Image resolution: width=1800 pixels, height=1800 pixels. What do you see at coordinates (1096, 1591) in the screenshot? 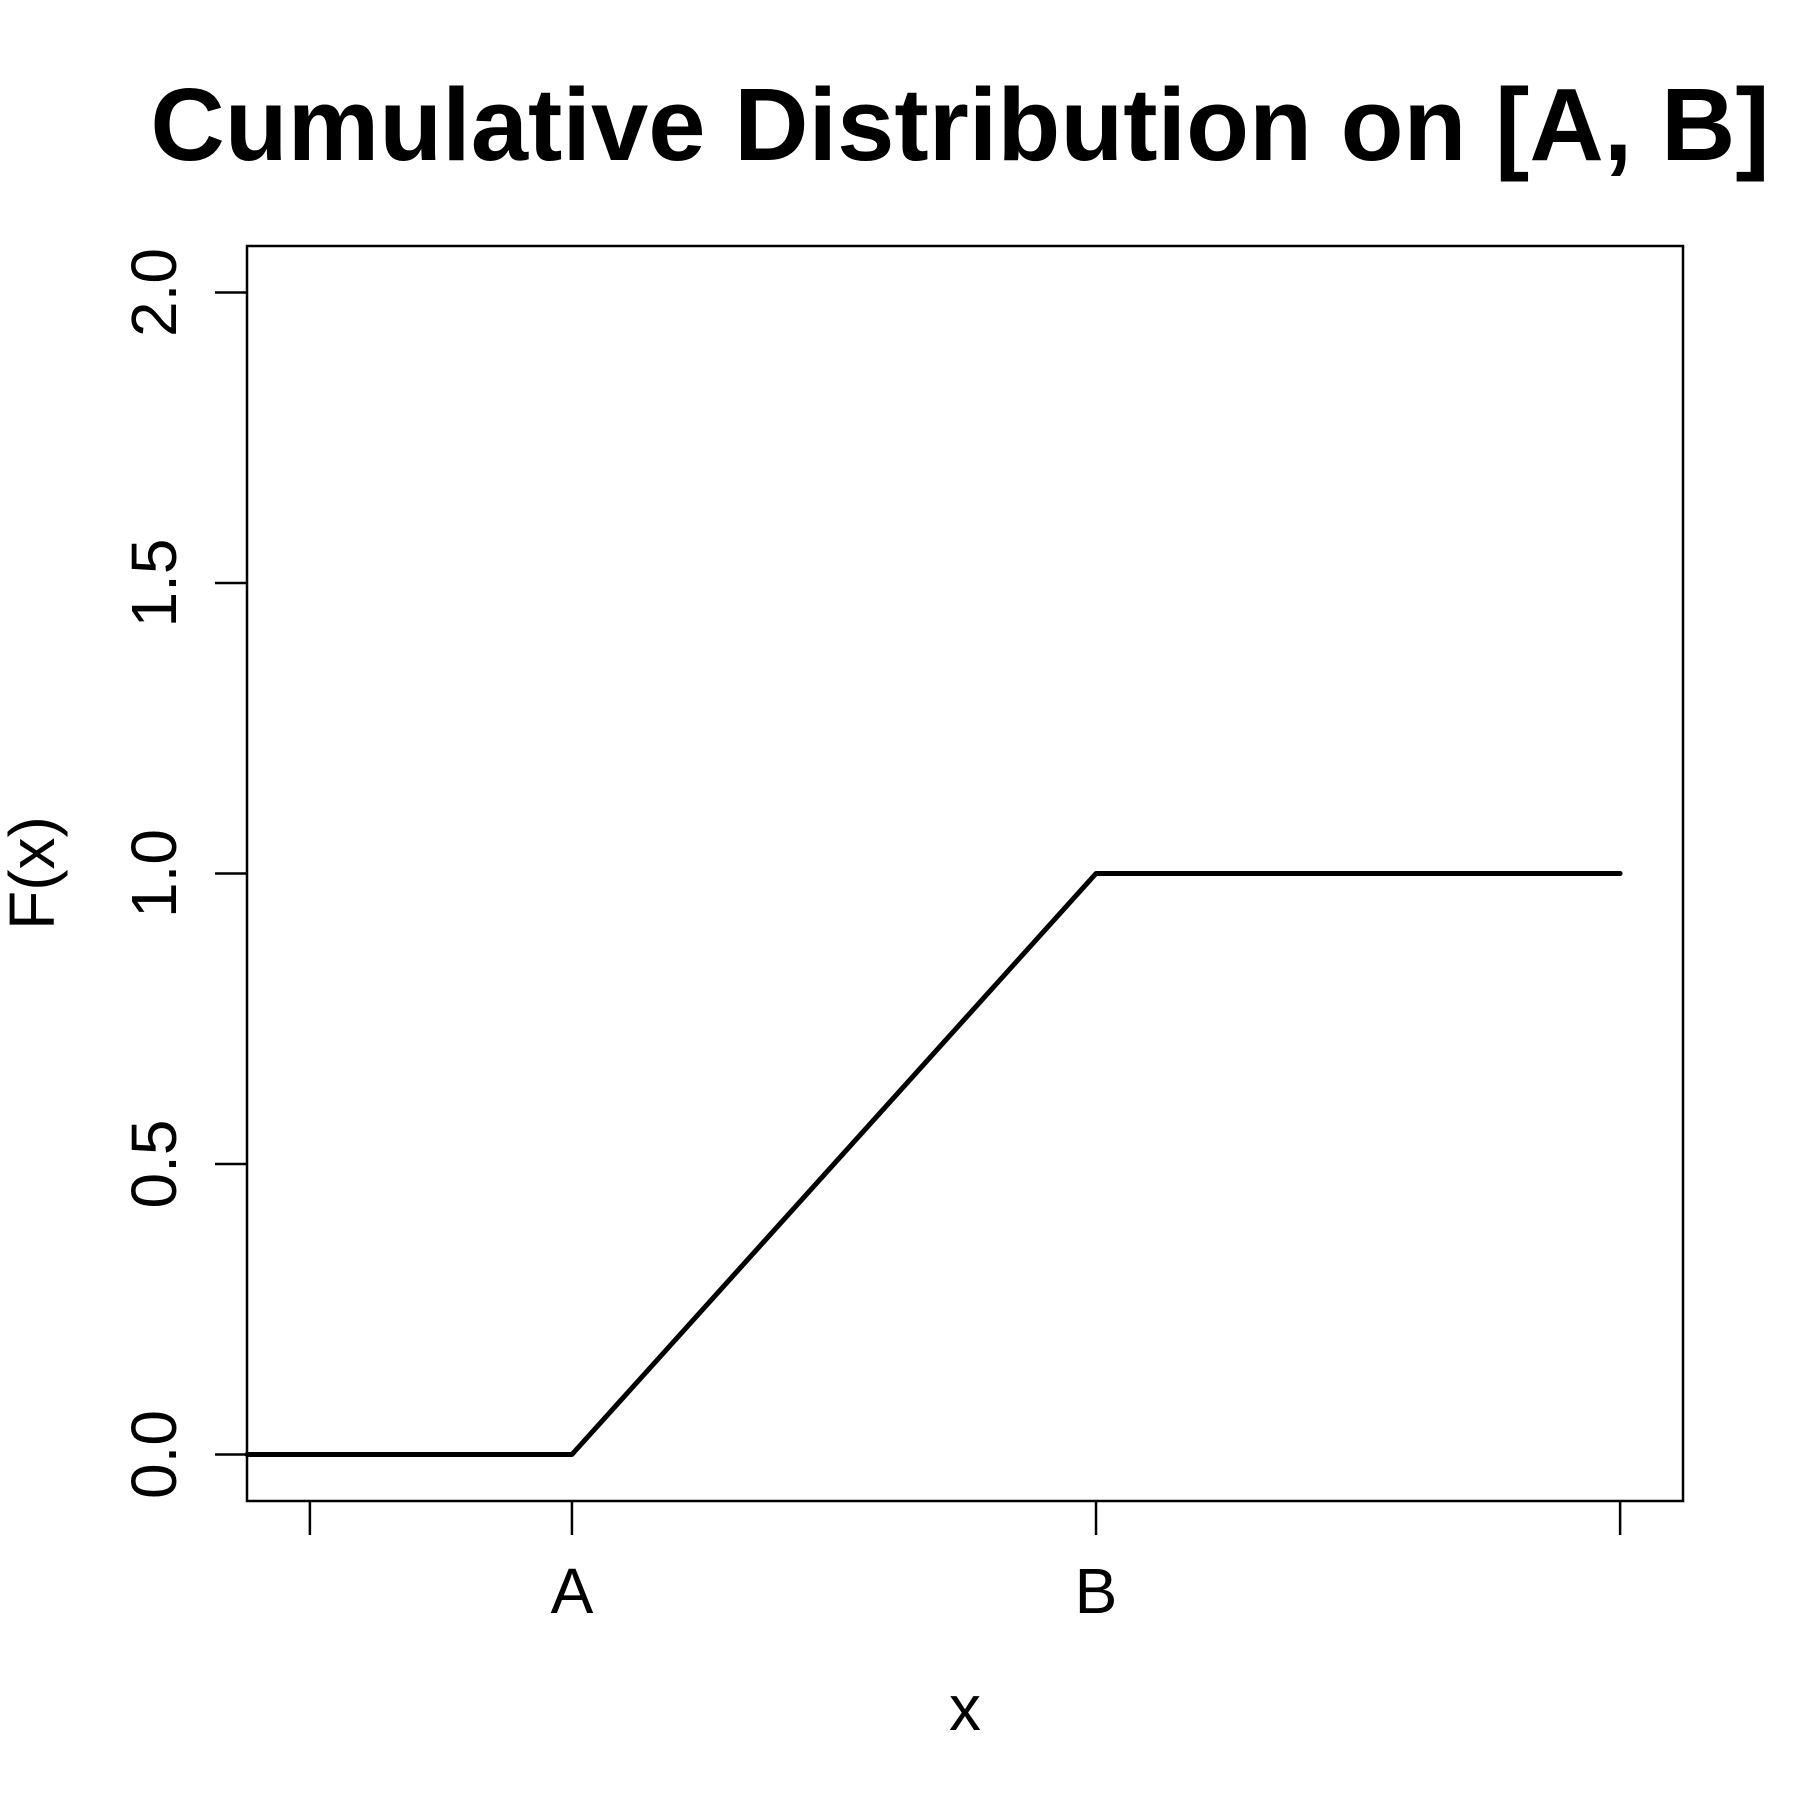
I see `x-tick-label: B` at bounding box center [1096, 1591].